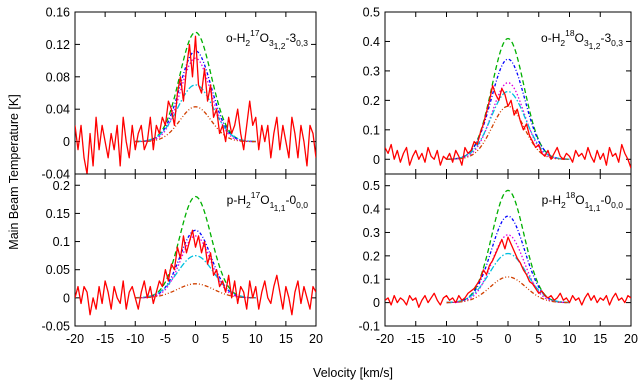 The height and width of the screenshot is (386, 642). What do you see at coordinates (582, 39) in the screenshot?
I see `panel-label: o-H218O31,2-30,3` at bounding box center [582, 39].